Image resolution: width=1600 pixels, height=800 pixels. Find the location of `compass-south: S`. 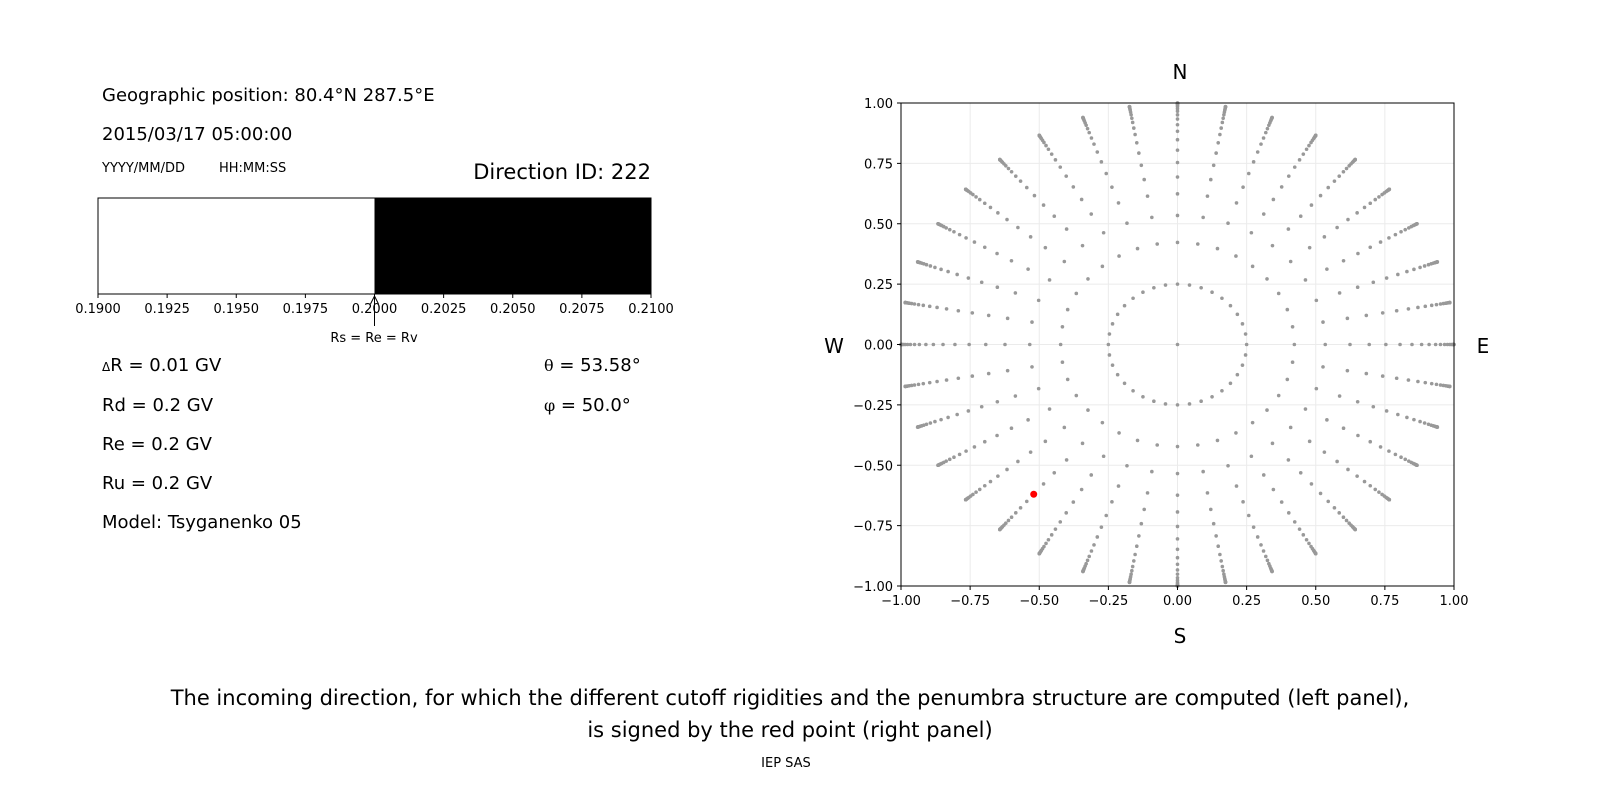

compass-south: S is located at coordinates (1180, 636).